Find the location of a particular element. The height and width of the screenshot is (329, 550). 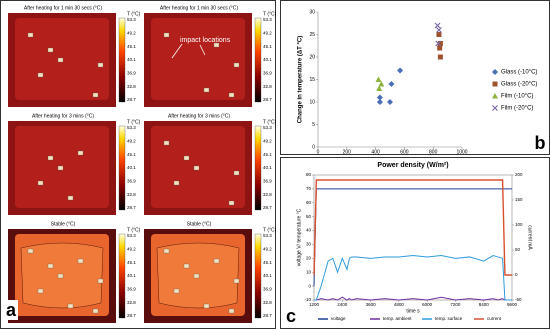

panel-letter: b is located at coordinates (540, 143).